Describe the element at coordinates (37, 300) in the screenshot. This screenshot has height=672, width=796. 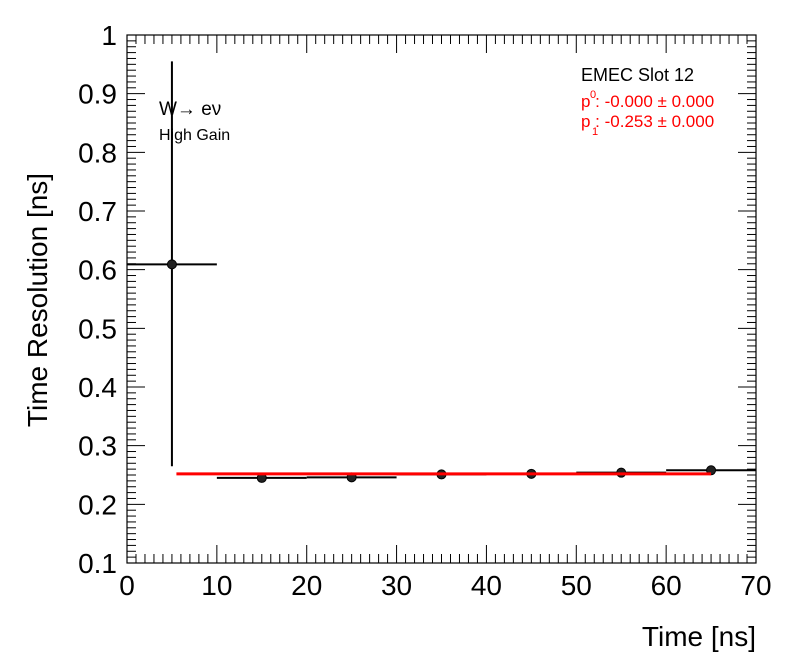
I see `y-axis-label: Time Resolution [ns]` at that location.